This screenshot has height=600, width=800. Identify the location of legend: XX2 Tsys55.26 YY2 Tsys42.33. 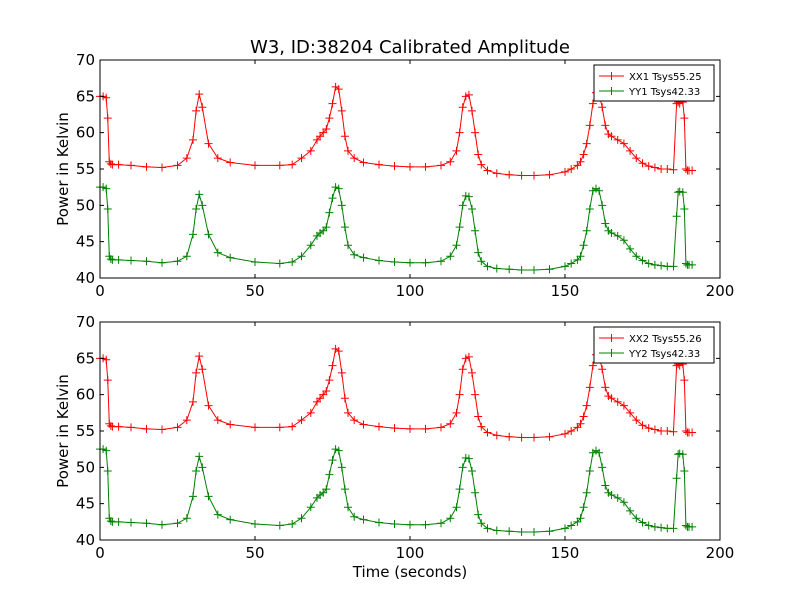
(654, 345).